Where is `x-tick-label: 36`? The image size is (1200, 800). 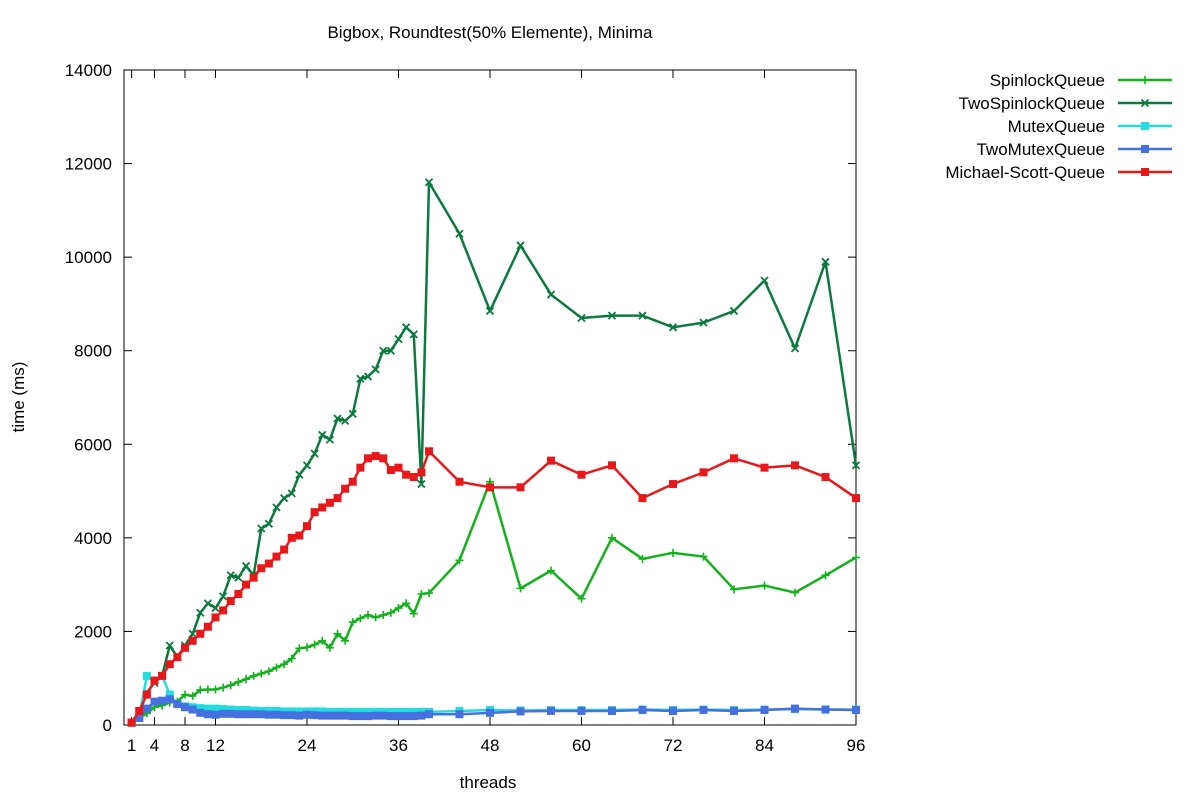 x-tick-label: 36 is located at coordinates (398, 745).